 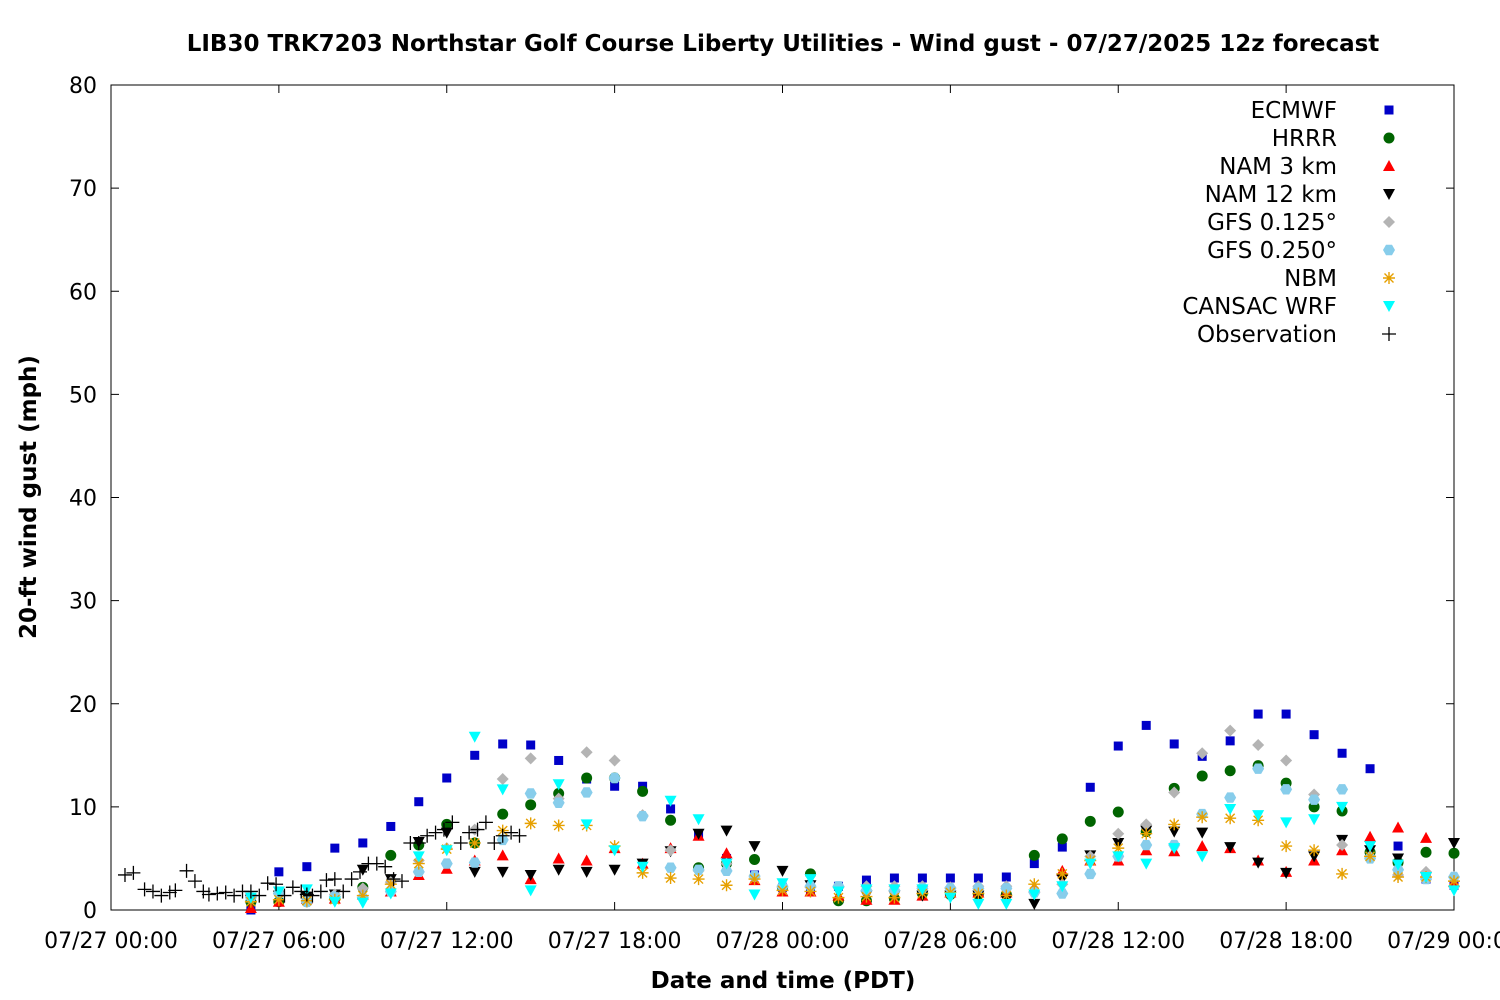 I want to click on y-tick-label: 40, so click(x=83, y=499).